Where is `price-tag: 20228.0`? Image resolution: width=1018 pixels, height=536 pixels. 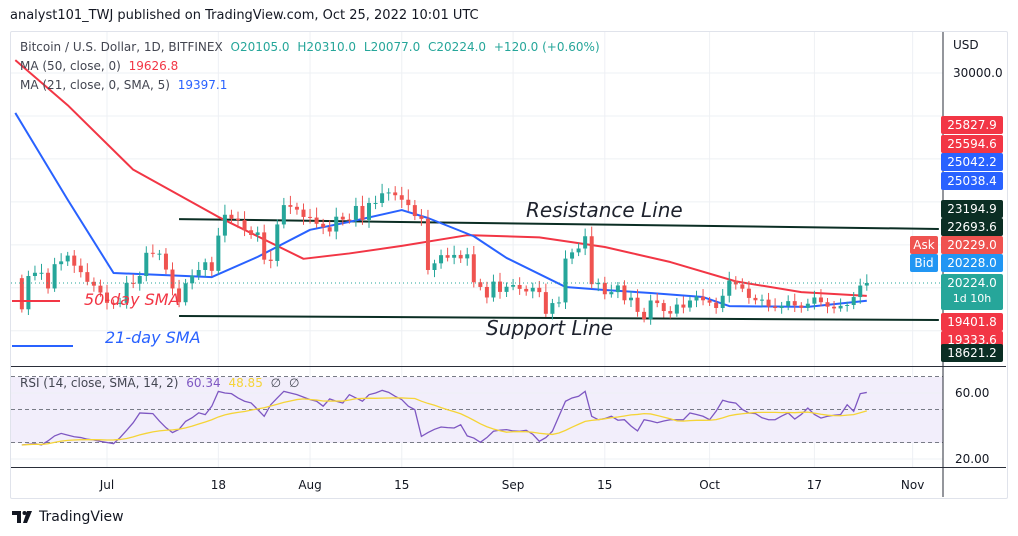 price-tag: 20228.0 is located at coordinates (972, 263).